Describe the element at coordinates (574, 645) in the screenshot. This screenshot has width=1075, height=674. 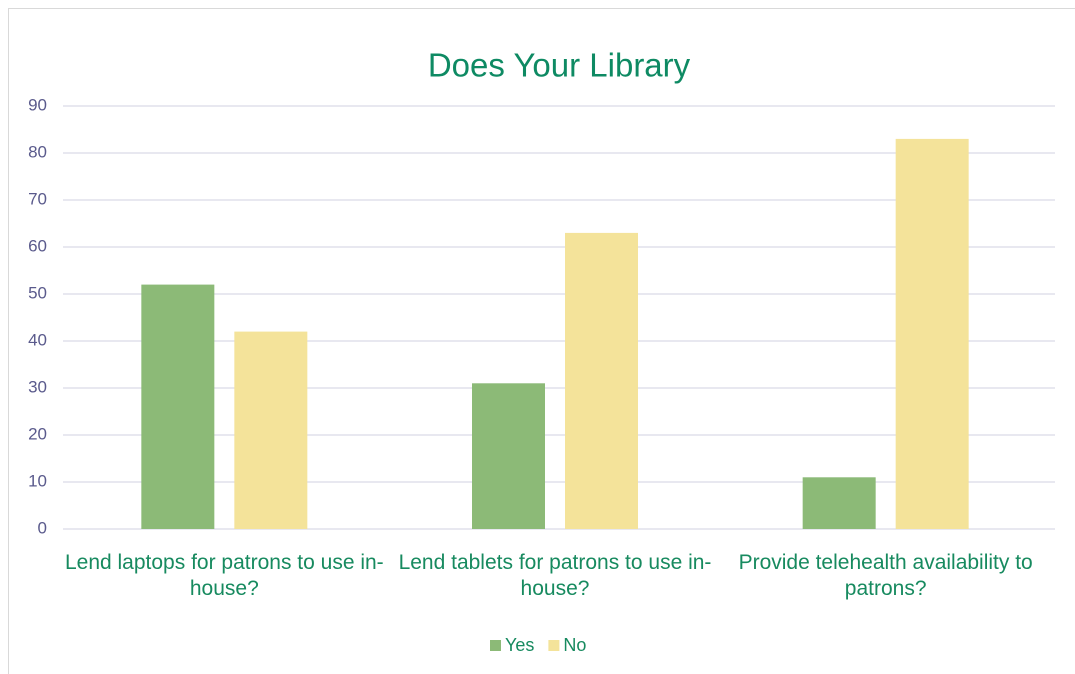
I see `legend-label: No` at that location.